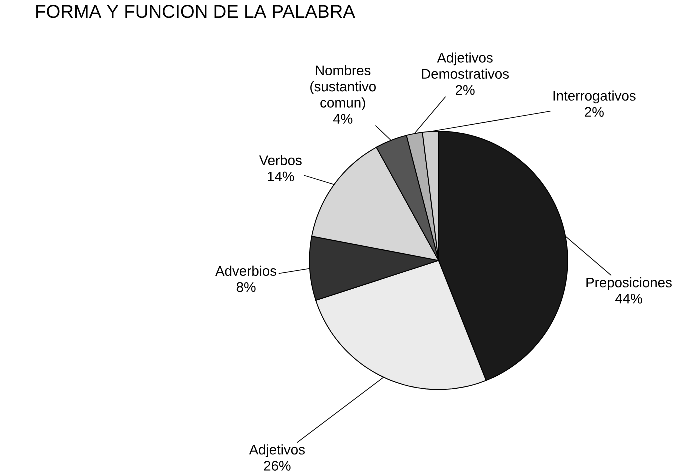 The height and width of the screenshot is (472, 674). What do you see at coordinates (280, 160) in the screenshot?
I see `slice-label: Verbos` at bounding box center [280, 160].